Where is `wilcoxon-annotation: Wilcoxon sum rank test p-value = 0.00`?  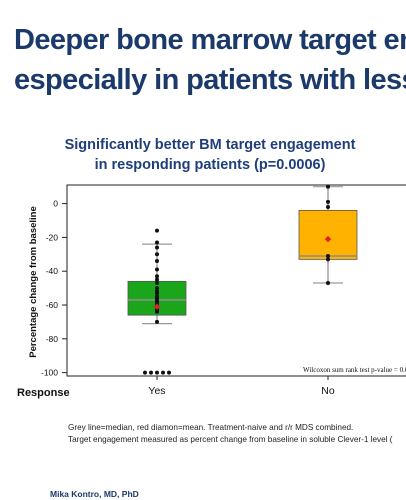 wilcoxon-annotation: Wilcoxon sum rank test p-value = 0.00 is located at coordinates (354, 370).